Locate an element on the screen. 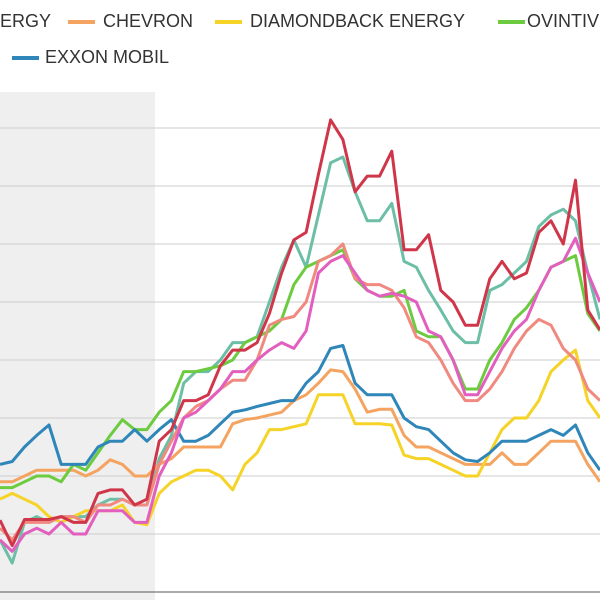 The image size is (600, 600). legend-label: EXXON MOBIL is located at coordinates (107, 57).